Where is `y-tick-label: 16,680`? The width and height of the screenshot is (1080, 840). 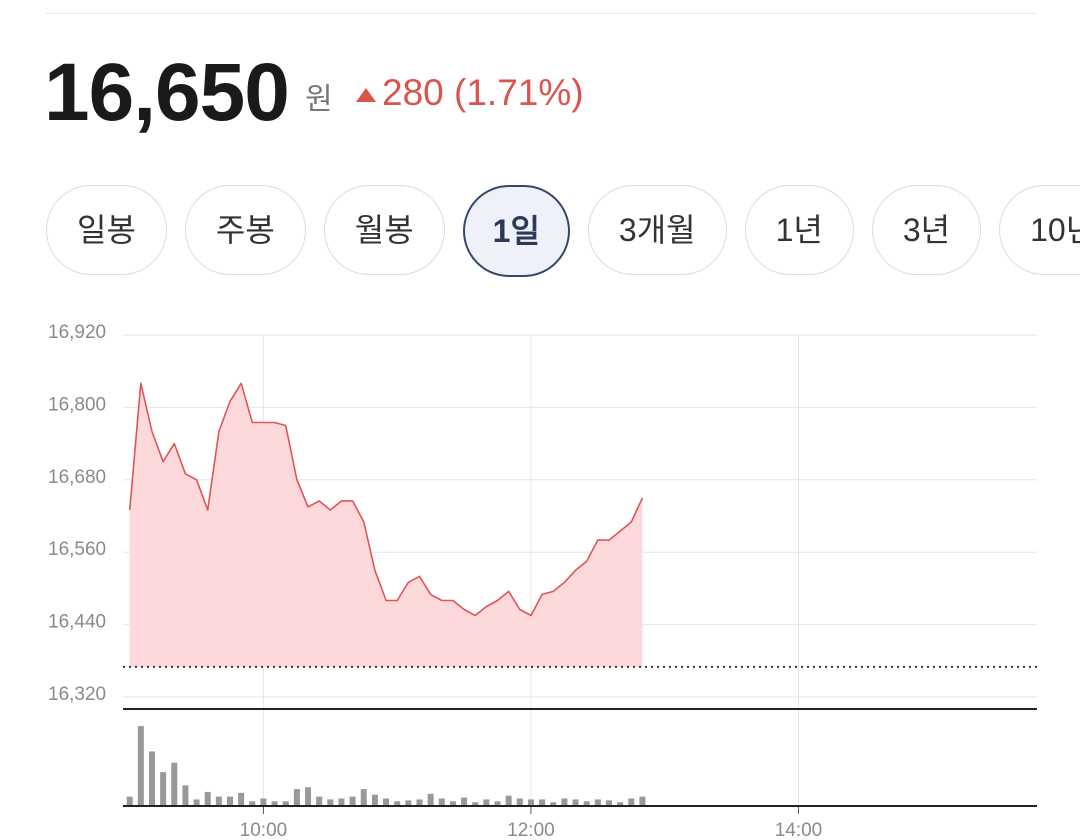 y-tick-label: 16,680 is located at coordinates (77, 477).